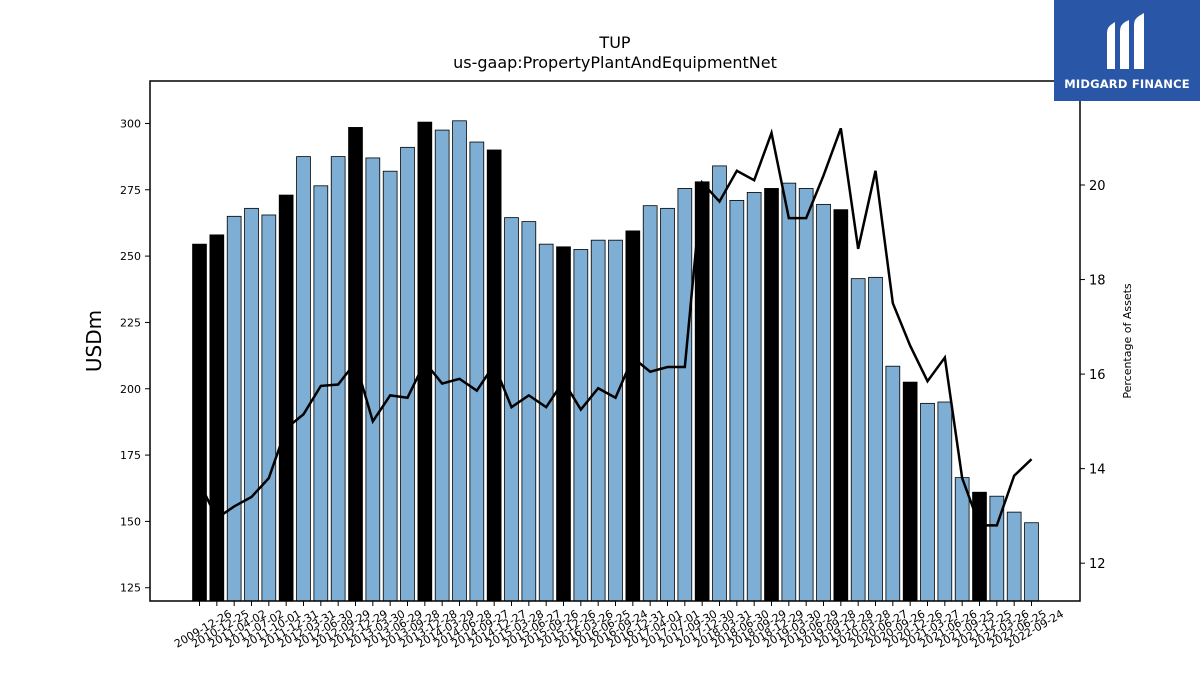 The width and height of the screenshot is (1200, 675). I want to click on y-tick-label: 200, so click(130, 389).